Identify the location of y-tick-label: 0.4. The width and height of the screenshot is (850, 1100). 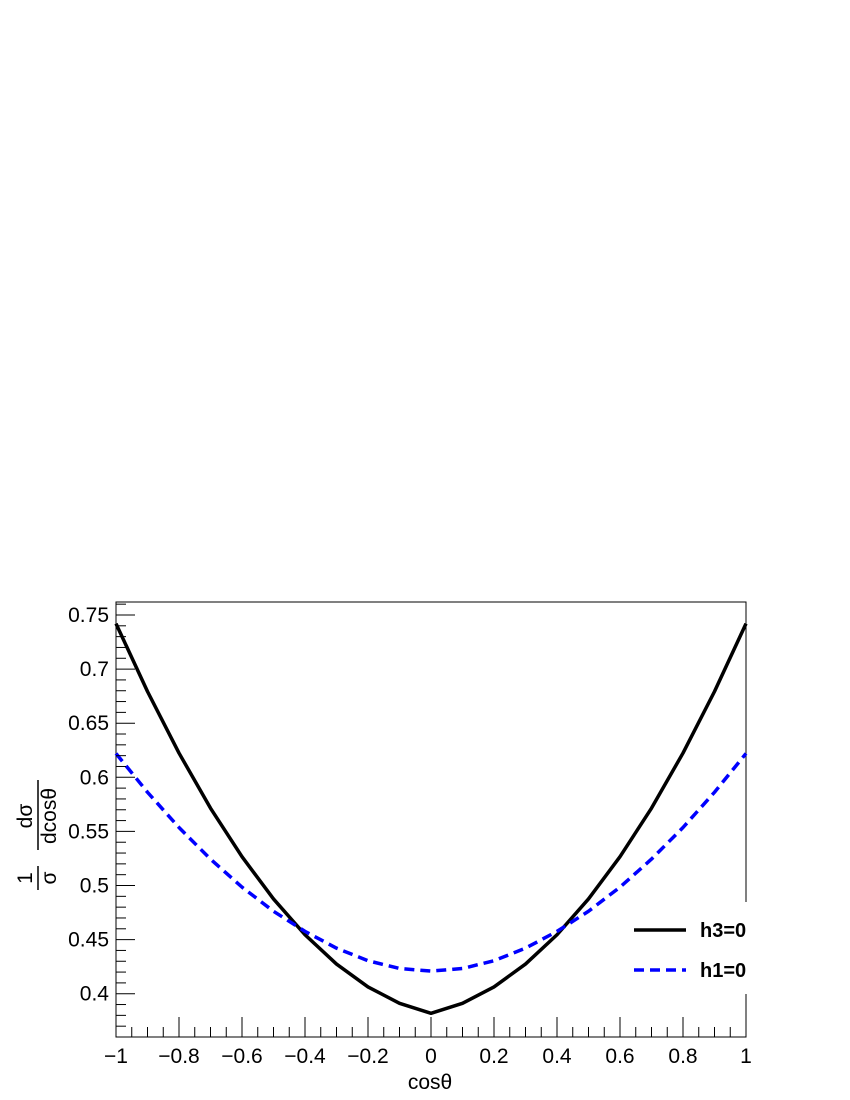
(95, 994).